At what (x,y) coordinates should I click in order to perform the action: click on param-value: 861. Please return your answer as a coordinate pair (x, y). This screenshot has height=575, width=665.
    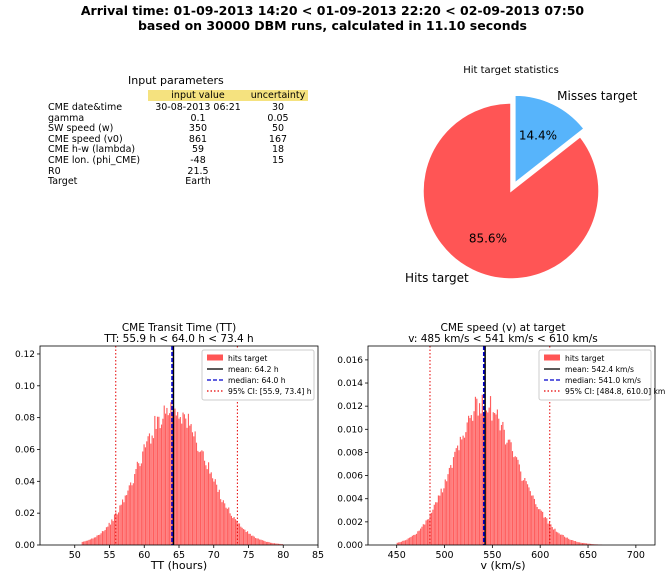
    Looking at the image, I should click on (198, 139).